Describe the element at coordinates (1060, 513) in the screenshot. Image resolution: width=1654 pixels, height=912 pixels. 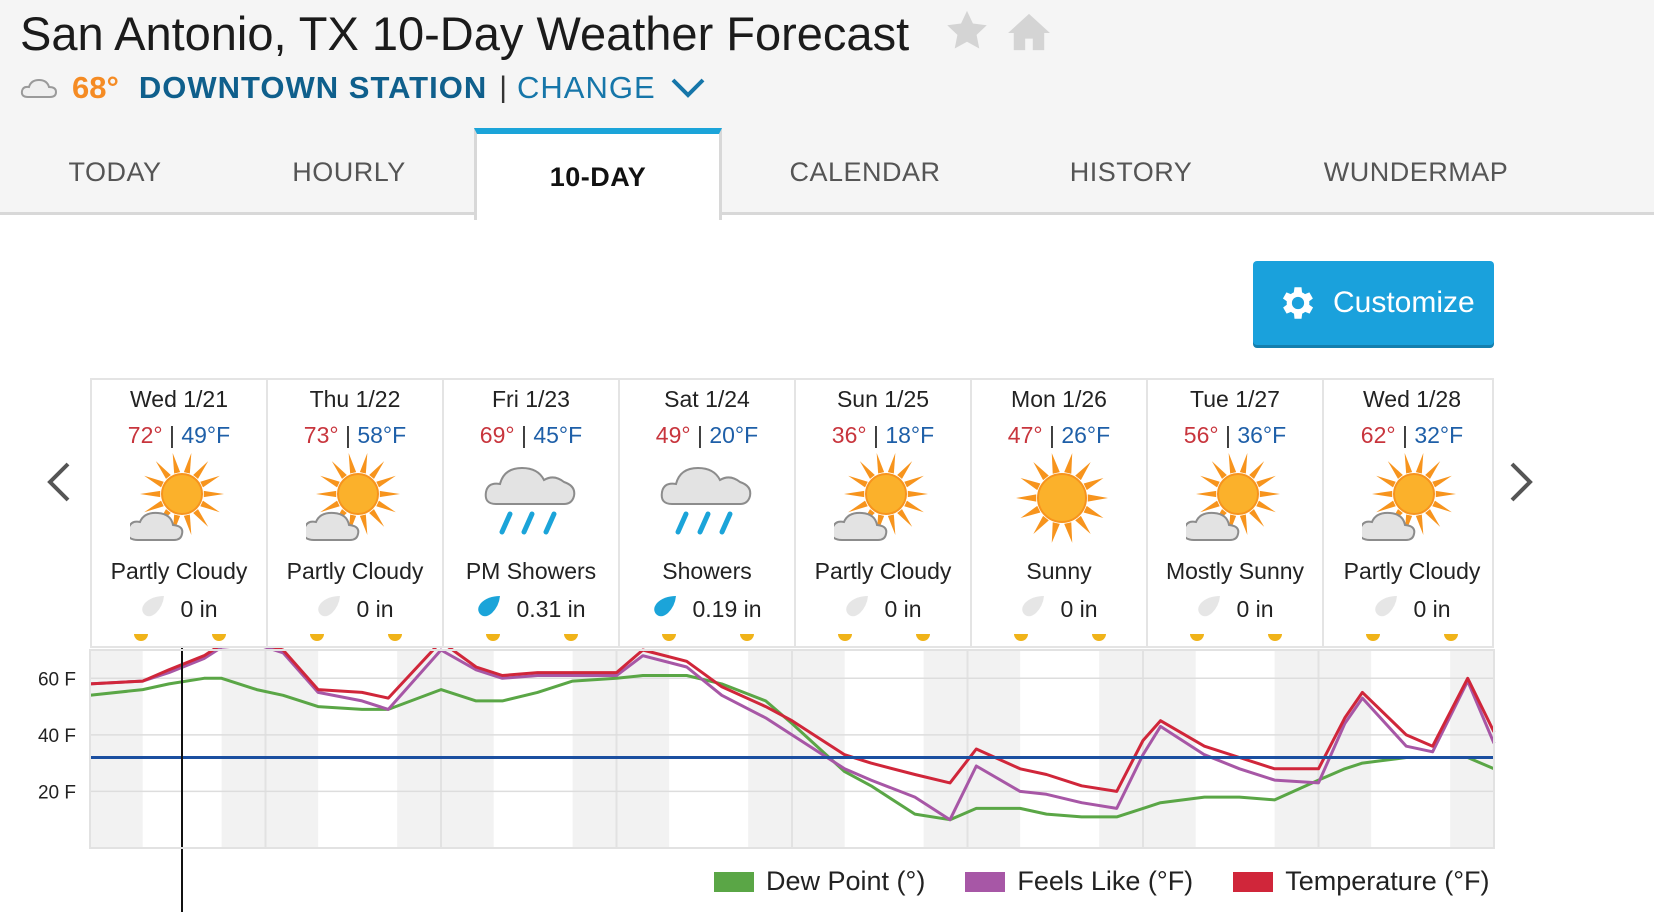
I see `day-column: Mon 1/26 47° | 26°F Sunny 0 in` at that location.